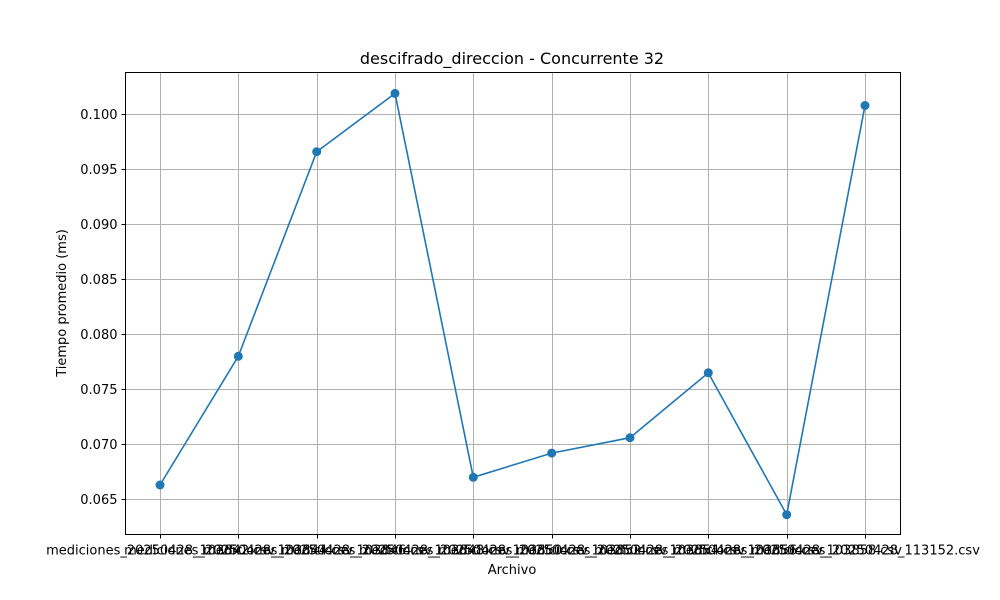  Describe the element at coordinates (512, 570) in the screenshot. I see `x-axis-label: Archivo` at that location.